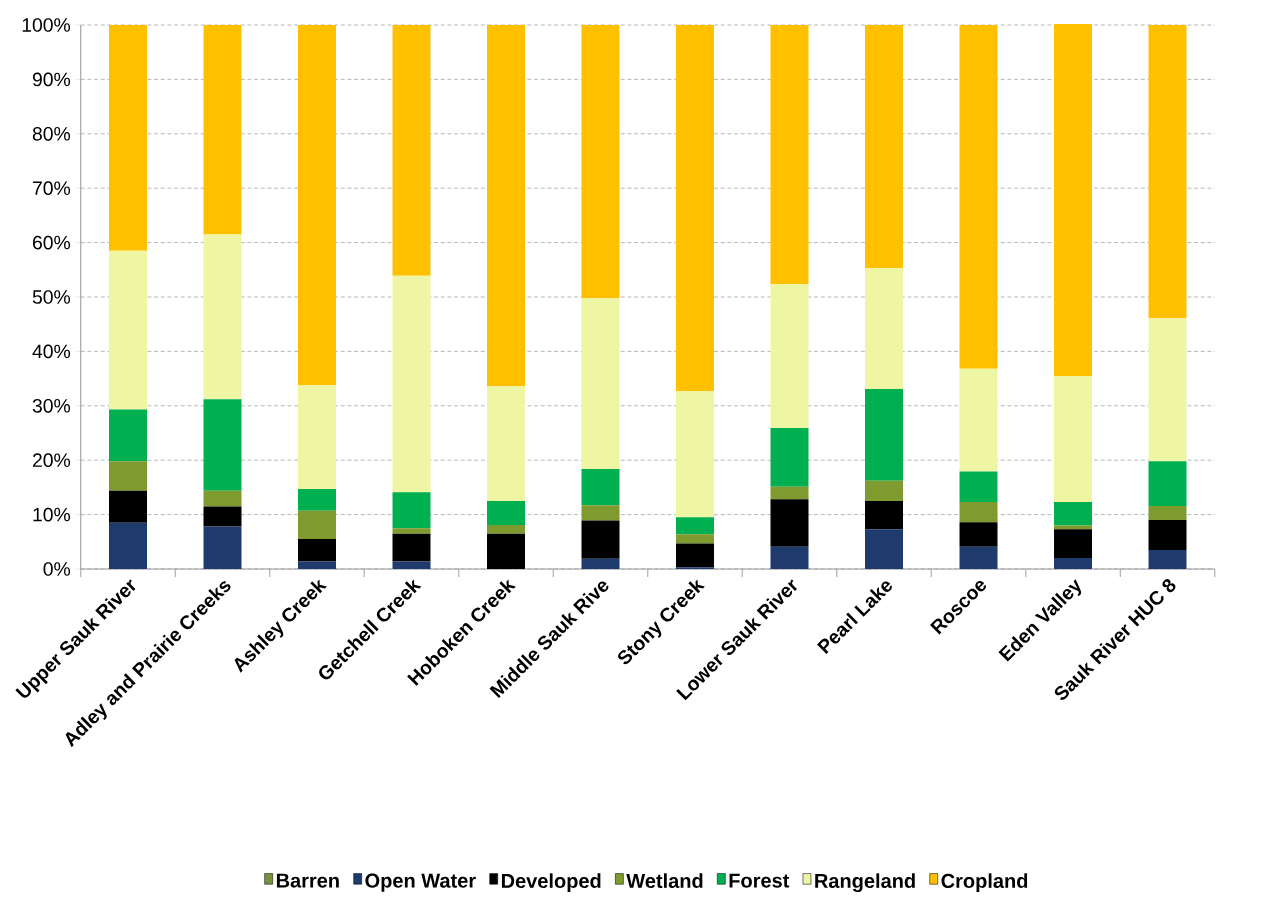 This screenshot has width=1273, height=911. Describe the element at coordinates (307, 880) in the screenshot. I see `legend-label: Barren` at that location.